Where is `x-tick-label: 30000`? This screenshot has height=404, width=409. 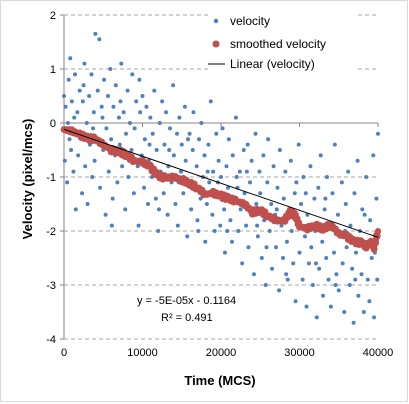
x-tick-label: 30000 is located at coordinates (299, 353).